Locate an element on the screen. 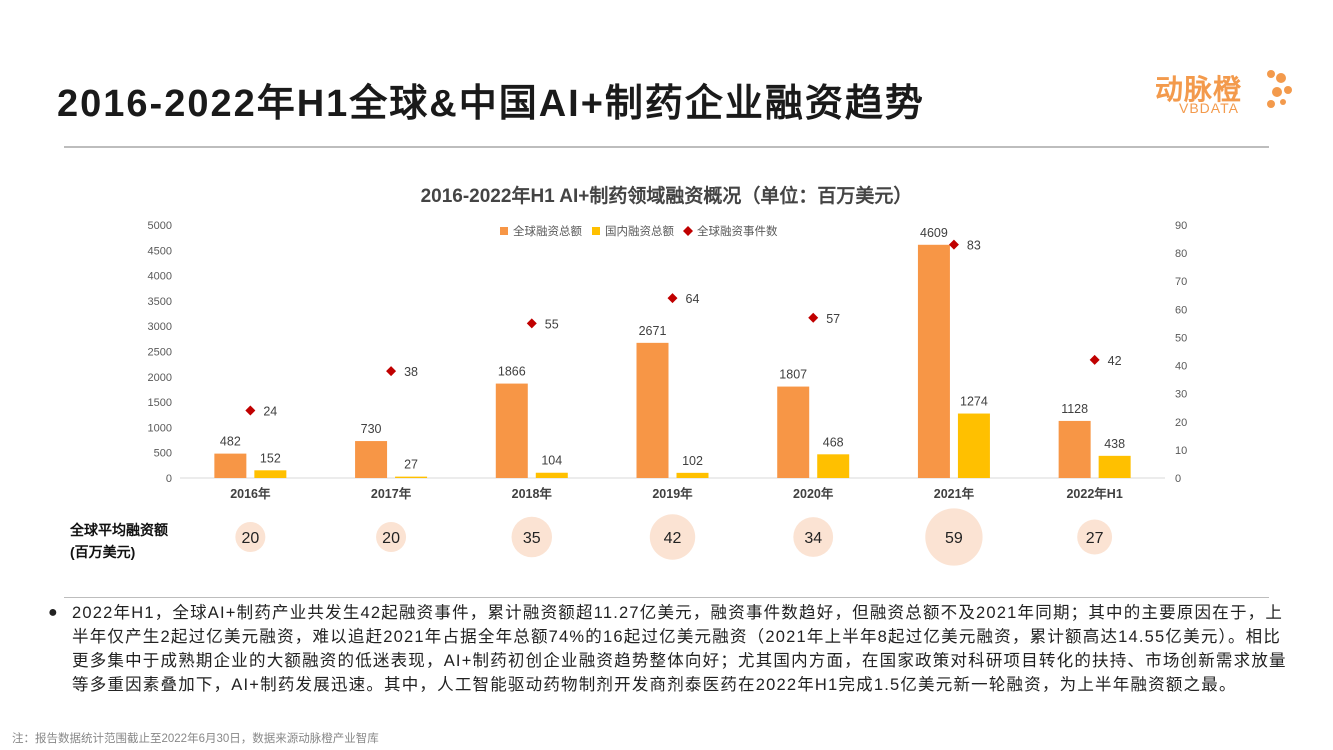 The image size is (1333, 750). bar-domestic-label-4: 468 is located at coordinates (833, 442).